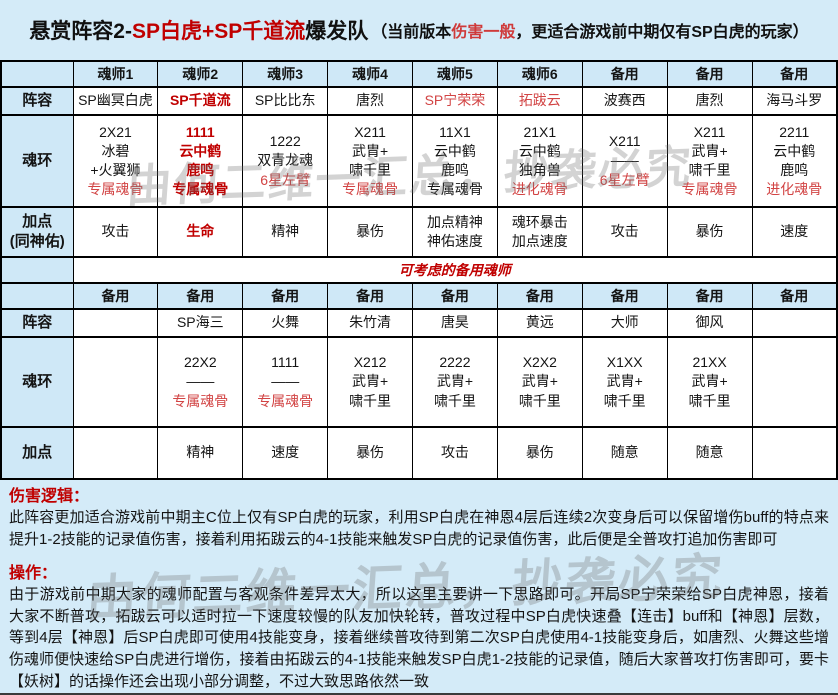 This screenshot has height=695, width=838. I want to click on table-cell: SP幽冥白虎, so click(115, 101).